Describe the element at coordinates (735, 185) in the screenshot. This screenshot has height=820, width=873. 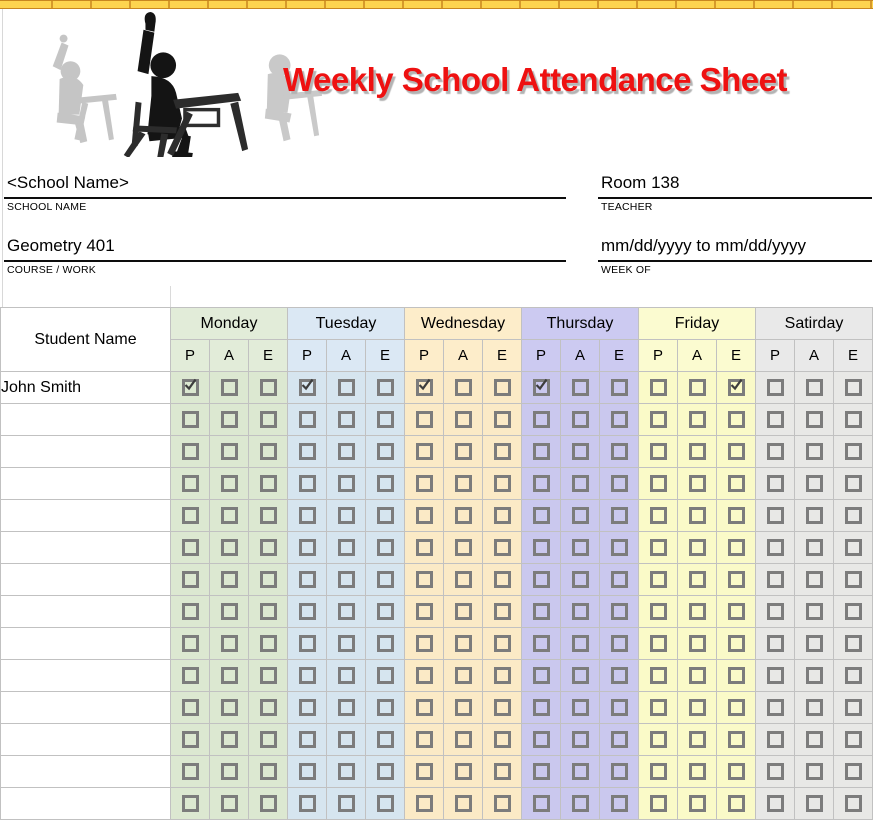
I see `teacher-value: Room 138` at that location.